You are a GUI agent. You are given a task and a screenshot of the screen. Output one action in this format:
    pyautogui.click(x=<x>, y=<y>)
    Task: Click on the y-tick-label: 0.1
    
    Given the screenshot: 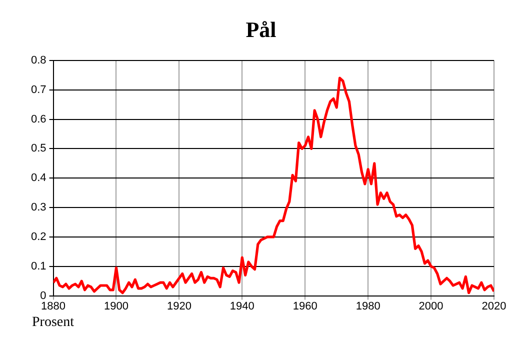 What is the action you would take?
    pyautogui.click(x=38, y=266)
    